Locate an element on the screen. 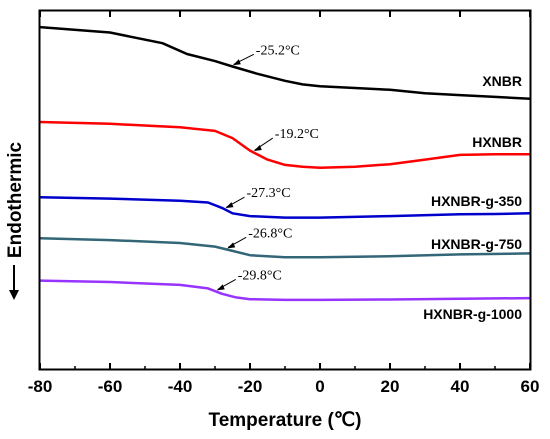  x-tick-label: 20 is located at coordinates (390, 386).